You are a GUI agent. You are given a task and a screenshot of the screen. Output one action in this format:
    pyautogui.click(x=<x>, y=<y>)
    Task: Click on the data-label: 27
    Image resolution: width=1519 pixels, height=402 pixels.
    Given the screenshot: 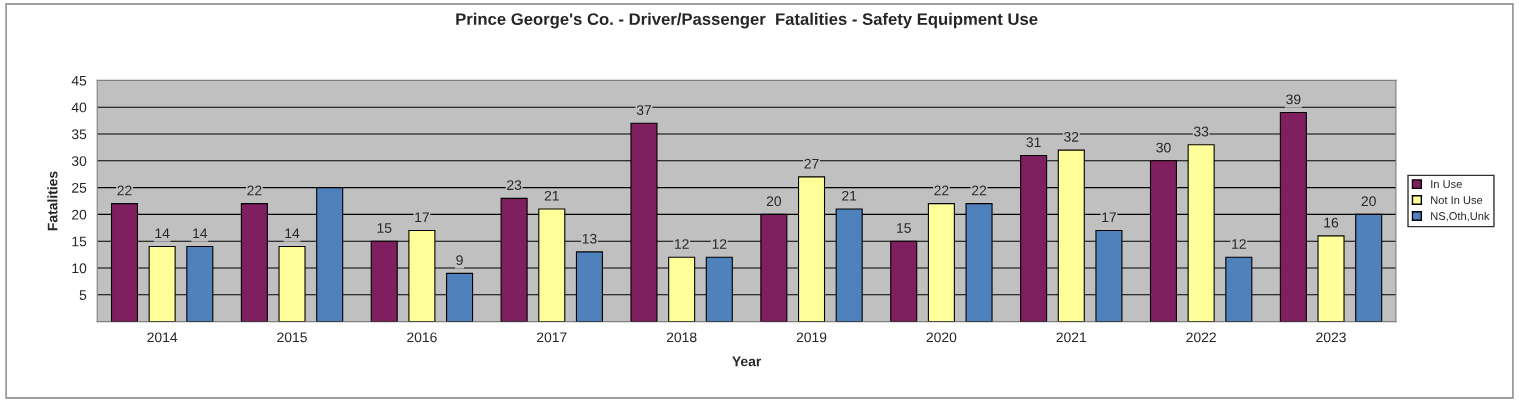 What is the action you would take?
    pyautogui.click(x=811, y=163)
    